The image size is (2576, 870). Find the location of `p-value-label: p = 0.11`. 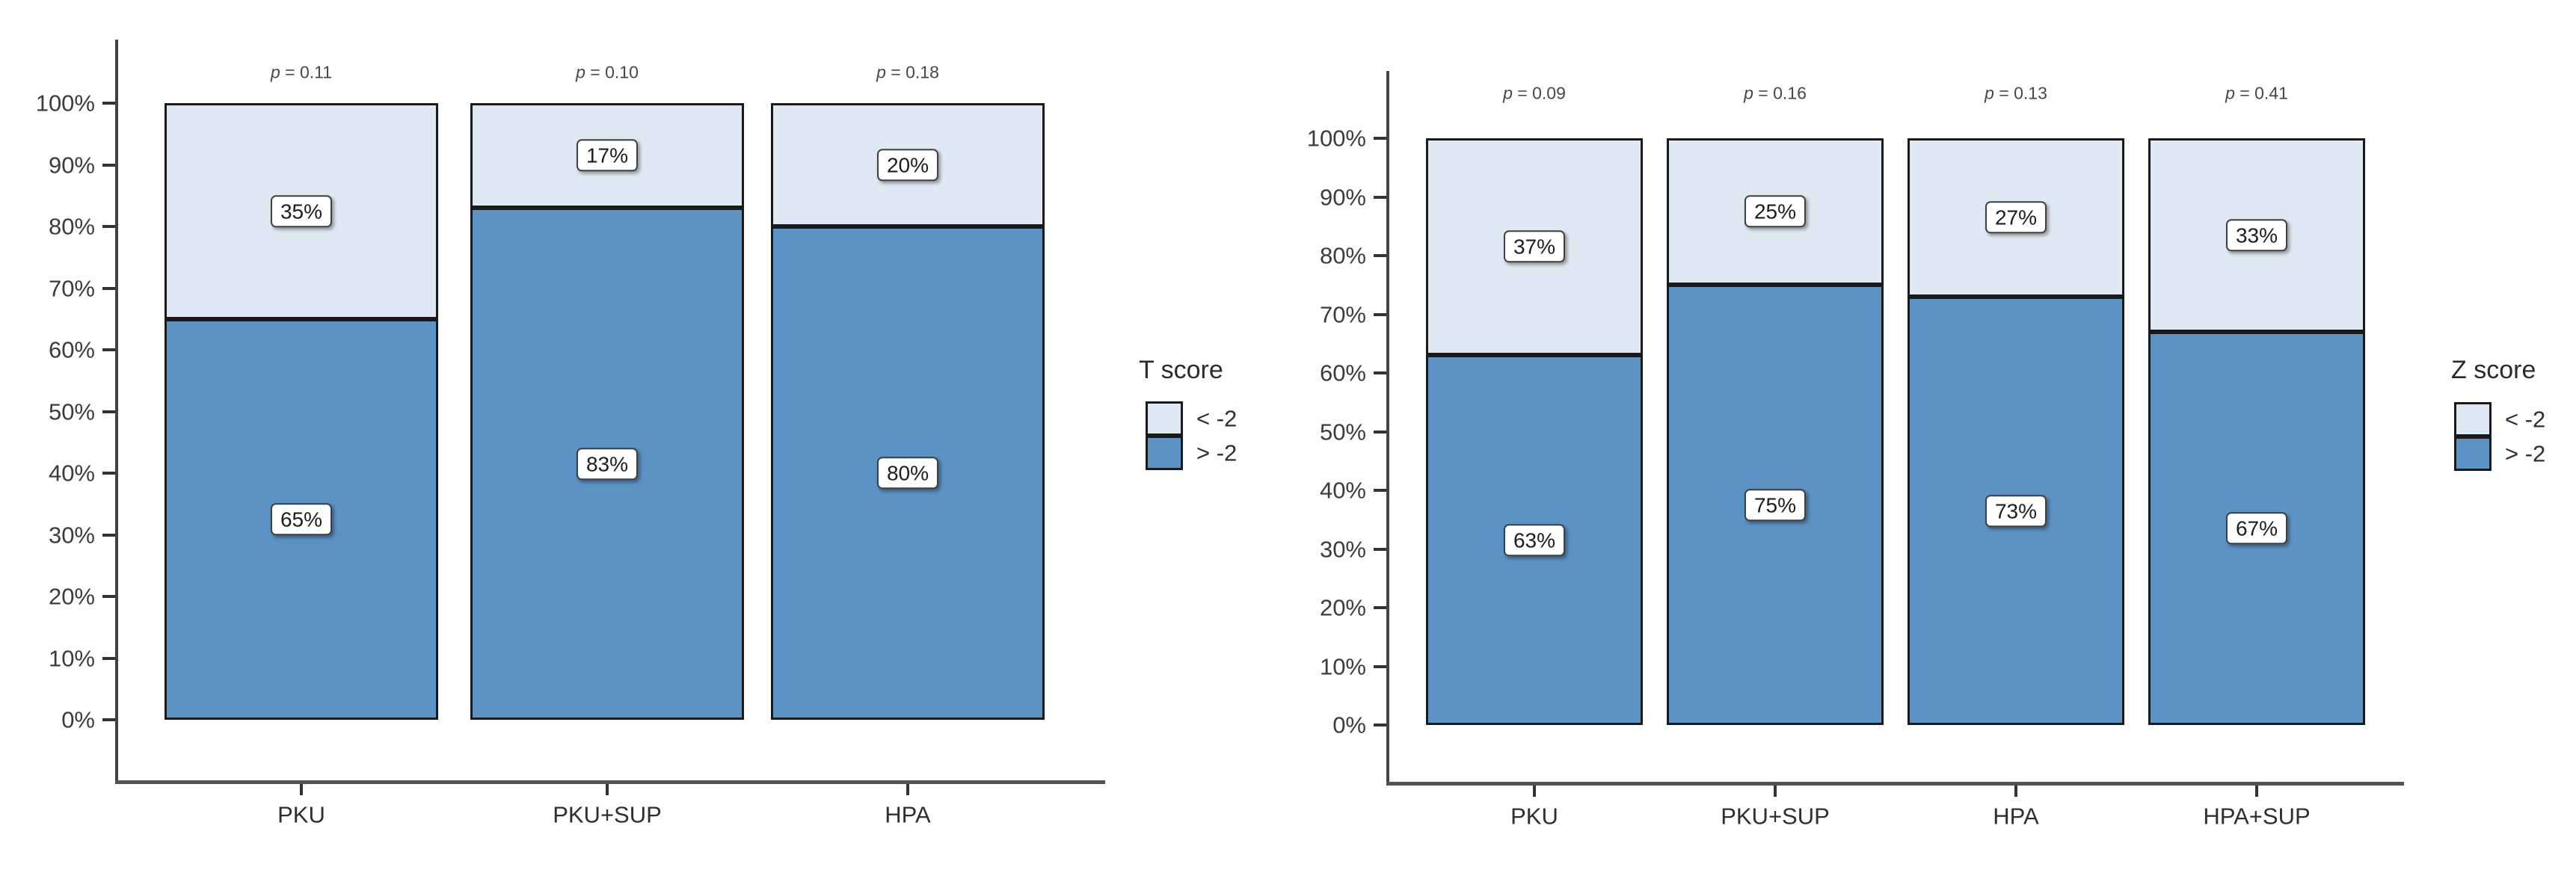

p-value-label: p = 0.11 is located at coordinates (301, 72).